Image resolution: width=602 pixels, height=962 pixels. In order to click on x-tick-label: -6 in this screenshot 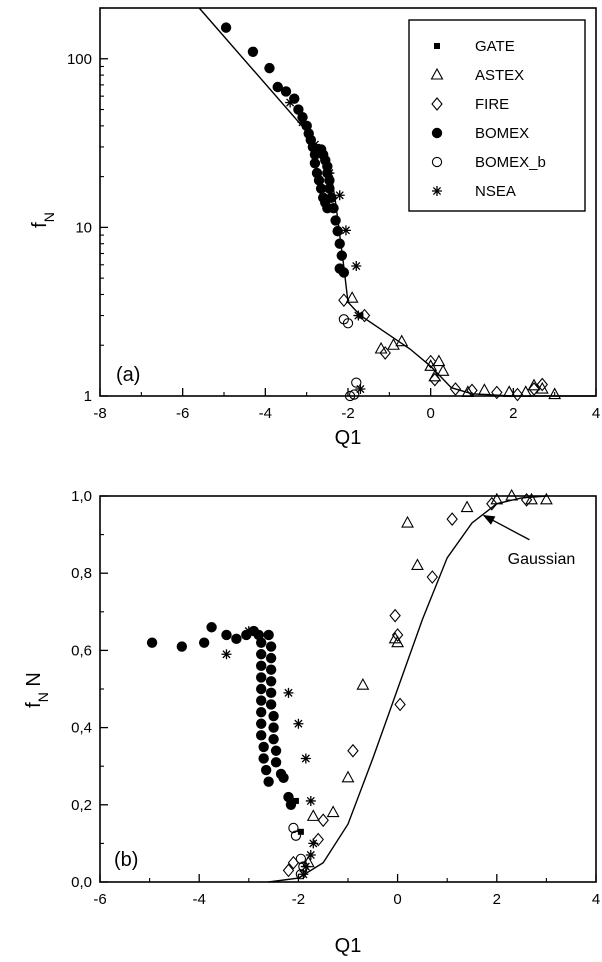, I will do `click(99, 899)`.